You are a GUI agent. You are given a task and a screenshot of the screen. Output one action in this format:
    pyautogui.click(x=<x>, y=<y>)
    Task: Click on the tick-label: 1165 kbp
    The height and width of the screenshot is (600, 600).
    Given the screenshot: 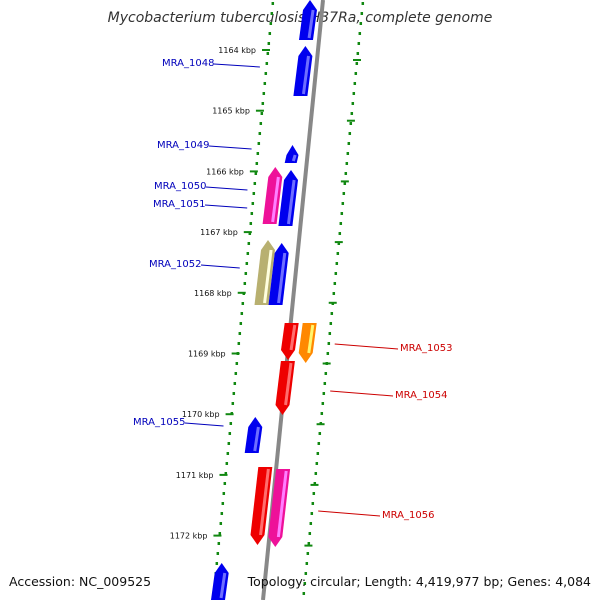 What is the action you would take?
    pyautogui.click(x=231, y=111)
    